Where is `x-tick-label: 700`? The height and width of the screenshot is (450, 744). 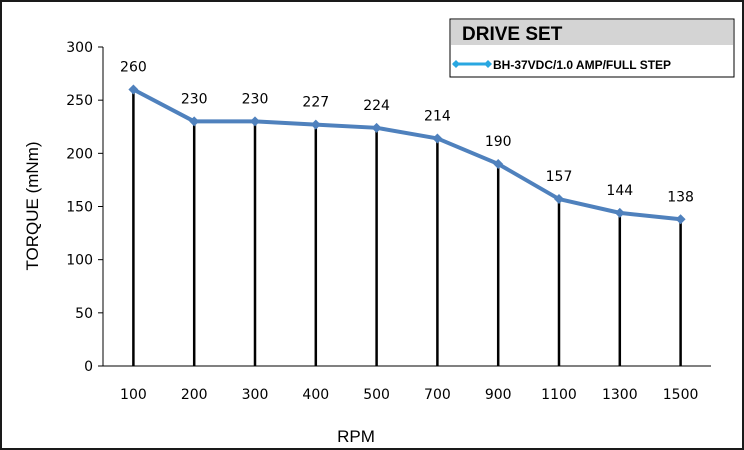 x-tick-label: 700 is located at coordinates (437, 395).